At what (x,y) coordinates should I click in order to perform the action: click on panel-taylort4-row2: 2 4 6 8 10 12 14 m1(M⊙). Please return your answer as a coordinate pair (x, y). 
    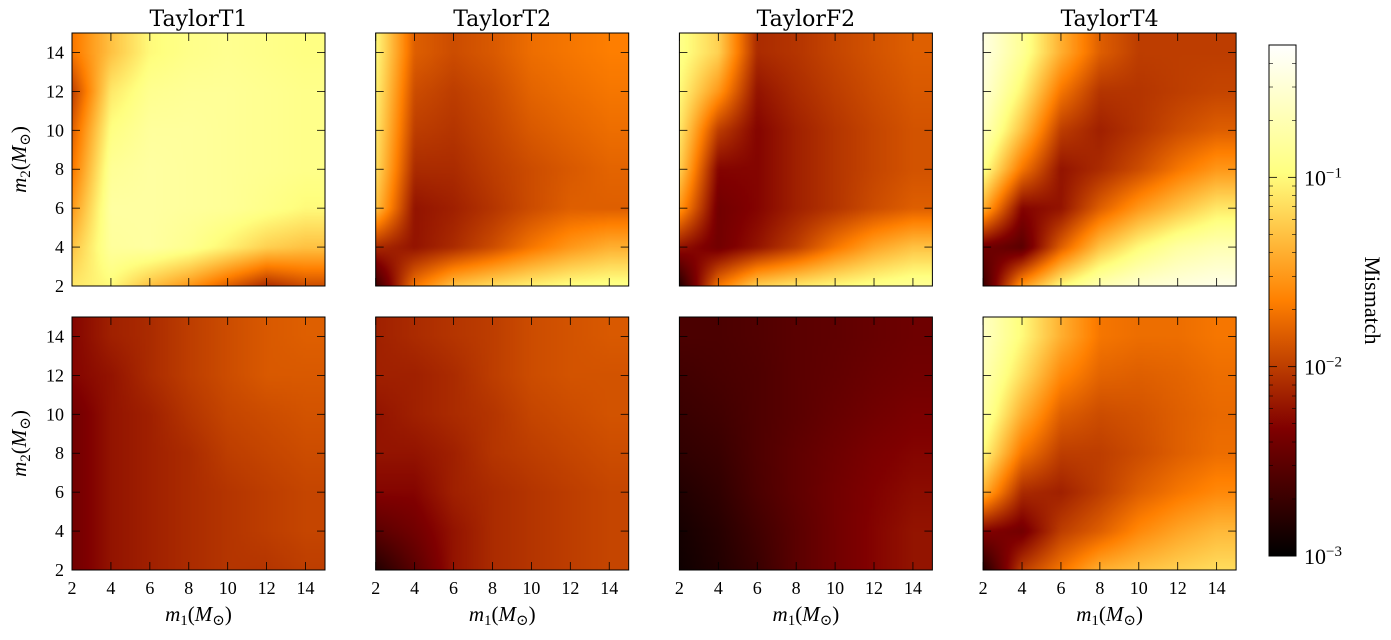
    Looking at the image, I should click on (1108, 472).